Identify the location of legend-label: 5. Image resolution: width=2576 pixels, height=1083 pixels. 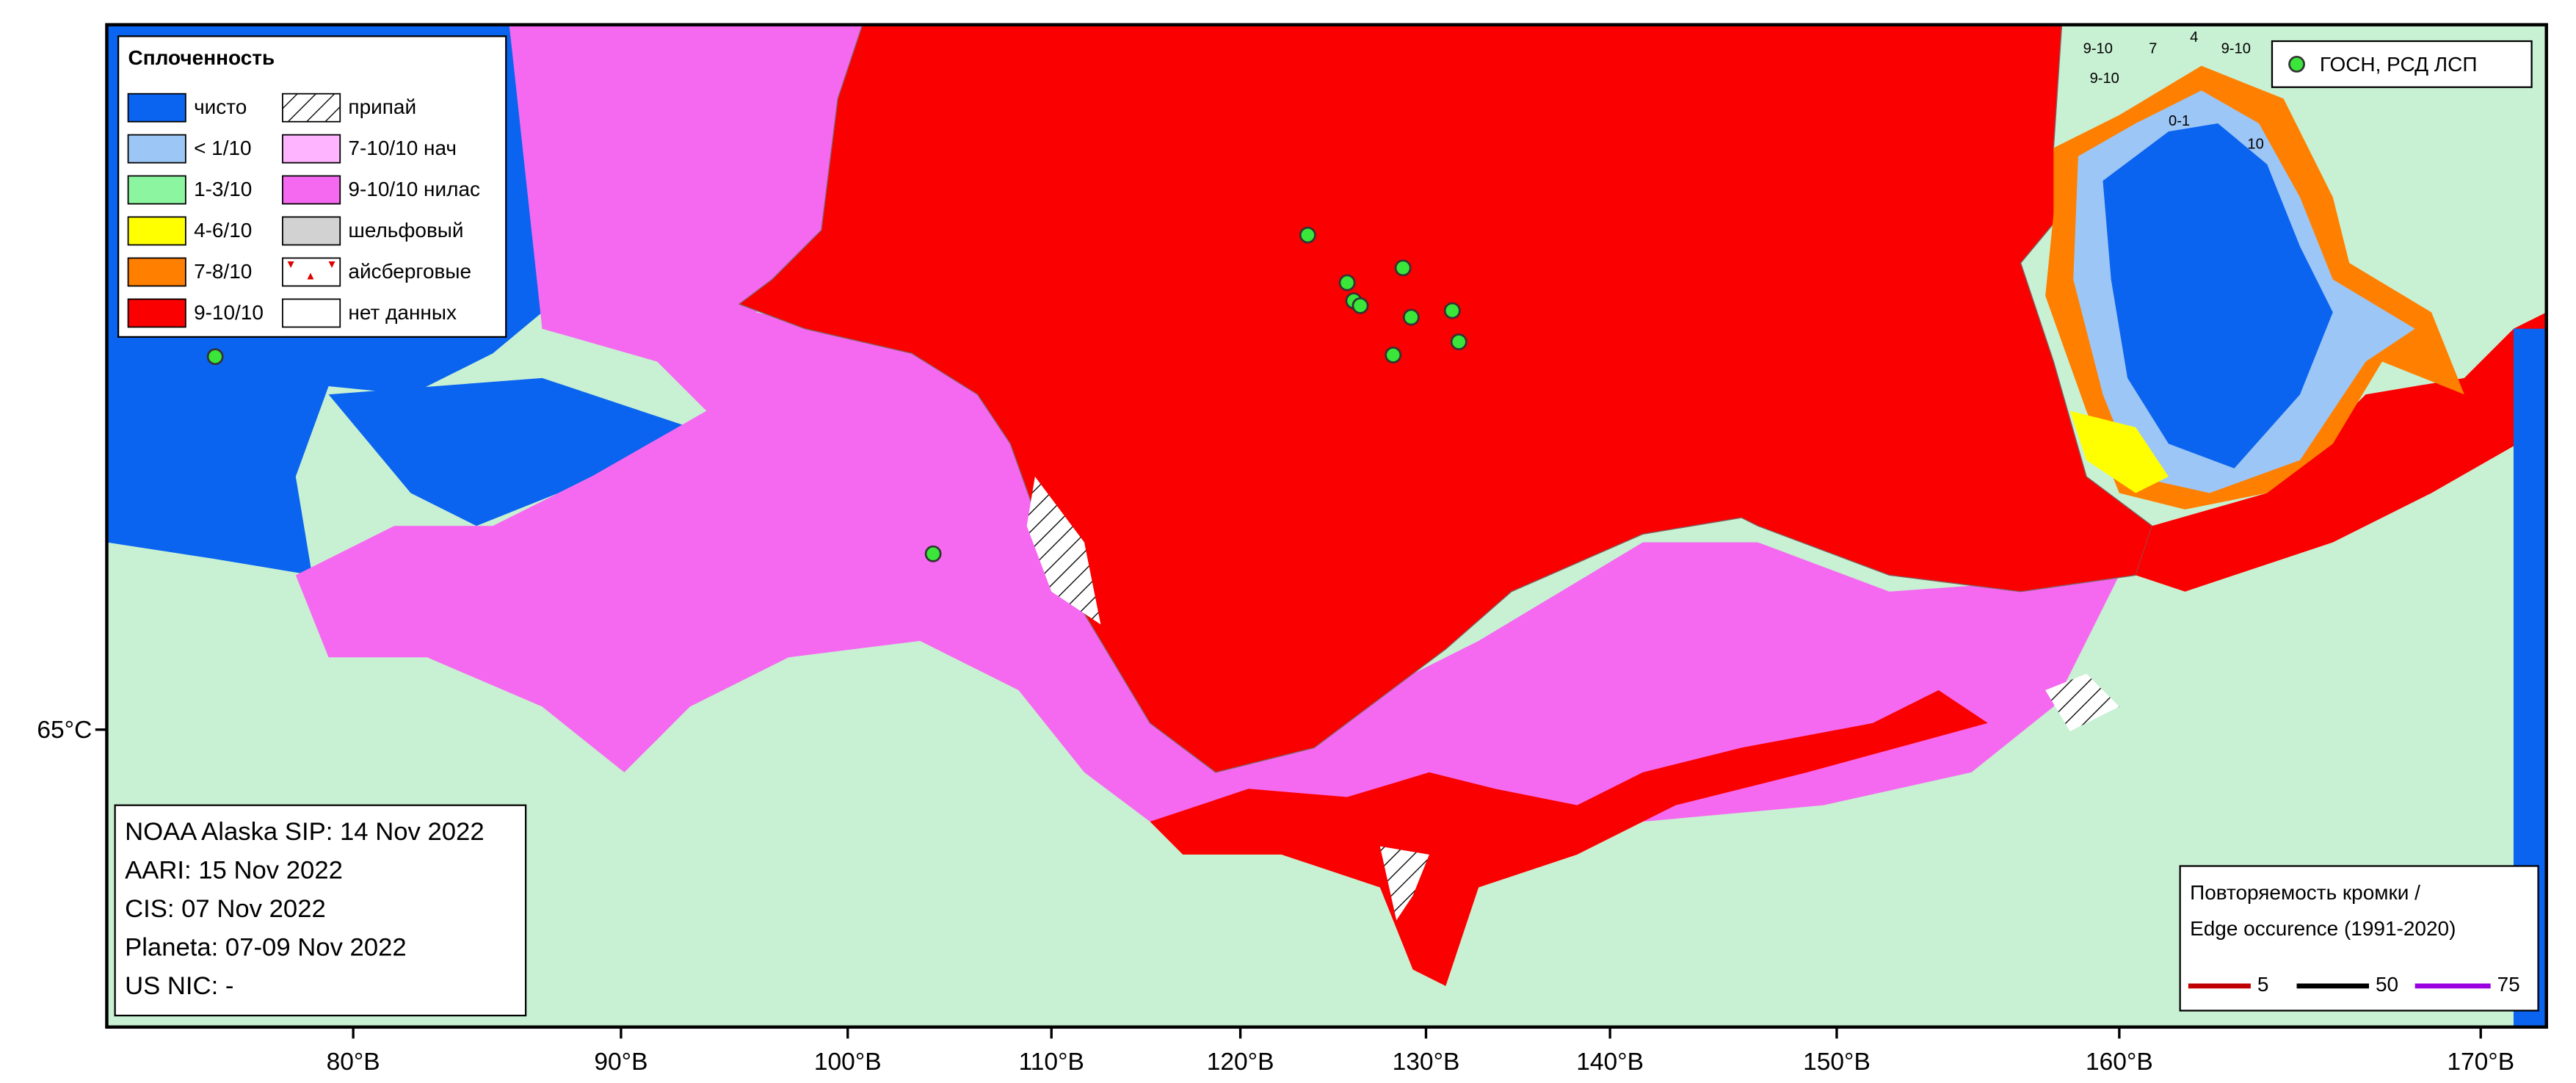
(2263, 985).